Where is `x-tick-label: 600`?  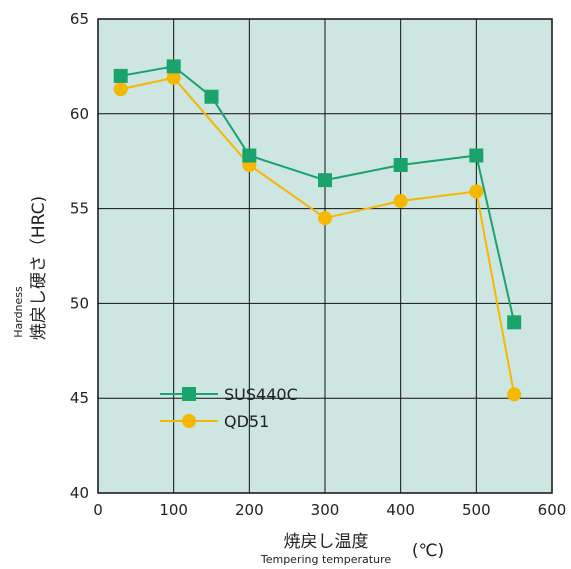
x-tick-label: 600 is located at coordinates (552, 510).